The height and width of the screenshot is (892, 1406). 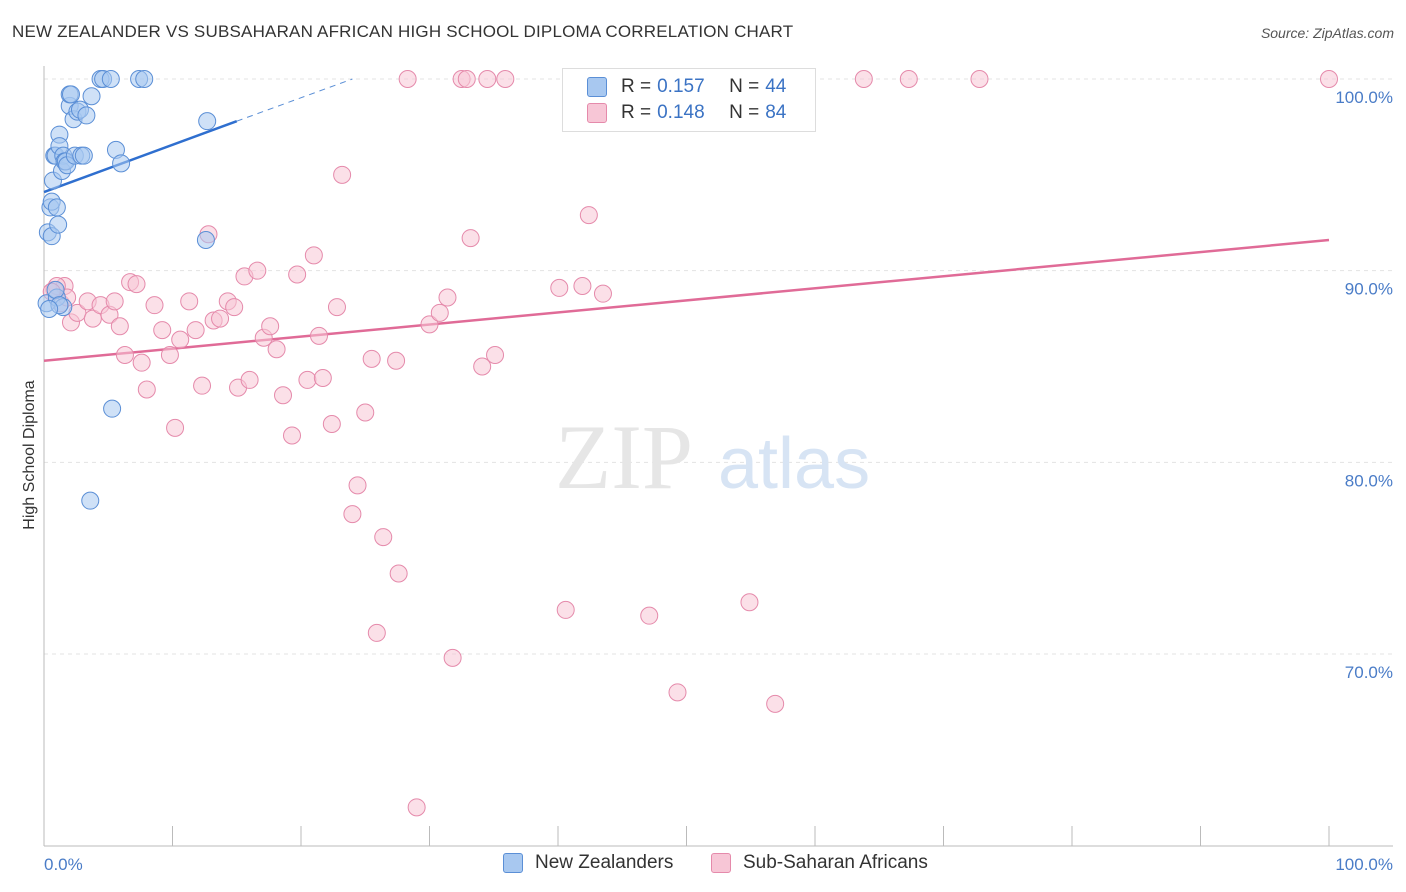 What do you see at coordinates (703, 865) in the screenshot?
I see `series-legend: New Zealanders Sub-Saharan Africans` at bounding box center [703, 865].